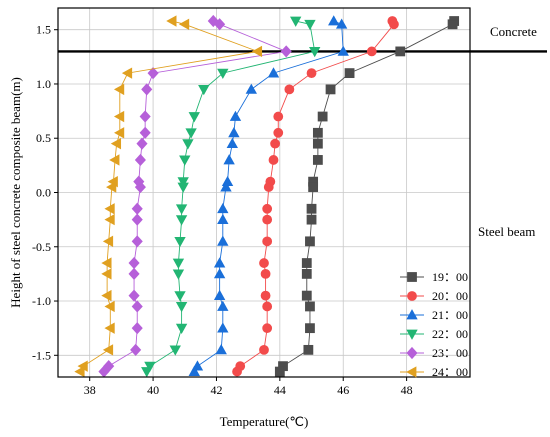  Describe the element at coordinates (407, 390) in the screenshot. I see `x-tick-label: 48` at that location.